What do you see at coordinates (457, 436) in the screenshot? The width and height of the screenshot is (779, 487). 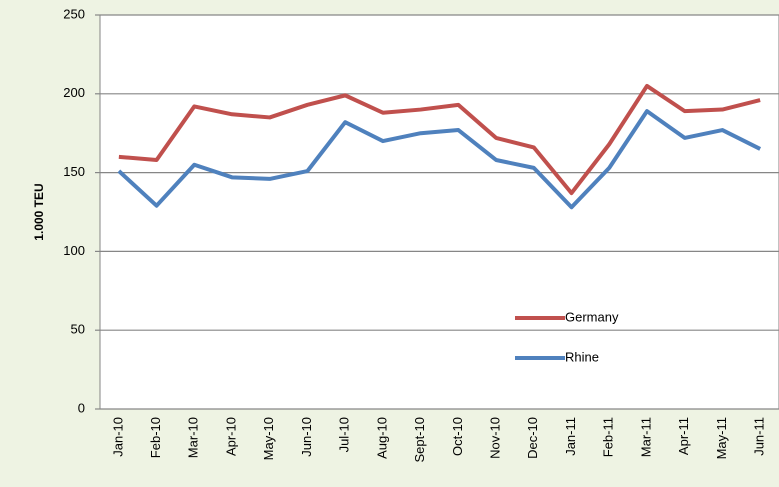 I see `x-tick-label: Oct-10` at bounding box center [457, 436].